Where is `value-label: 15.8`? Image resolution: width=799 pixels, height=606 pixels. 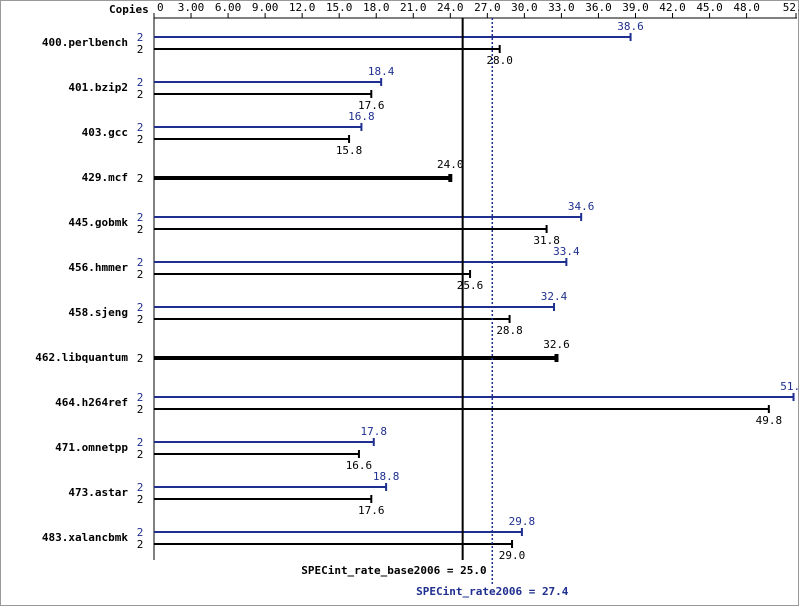 value-label: 15.8 is located at coordinates (349, 150).